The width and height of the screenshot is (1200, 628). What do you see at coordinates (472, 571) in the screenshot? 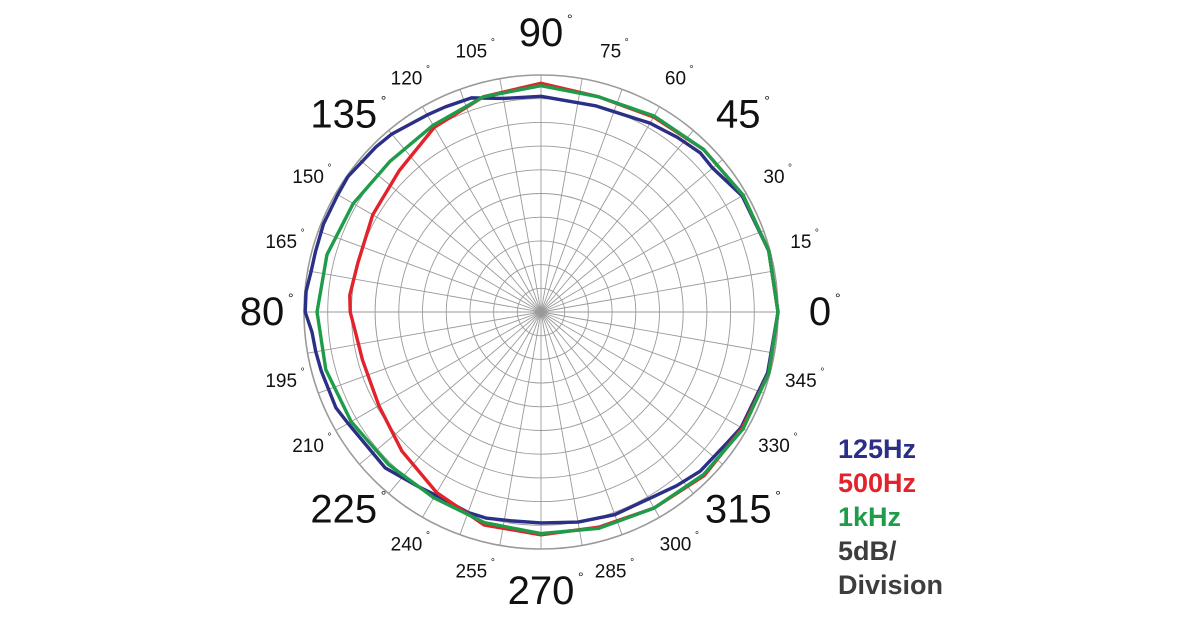
I see `angle-label: 255` at bounding box center [472, 571].